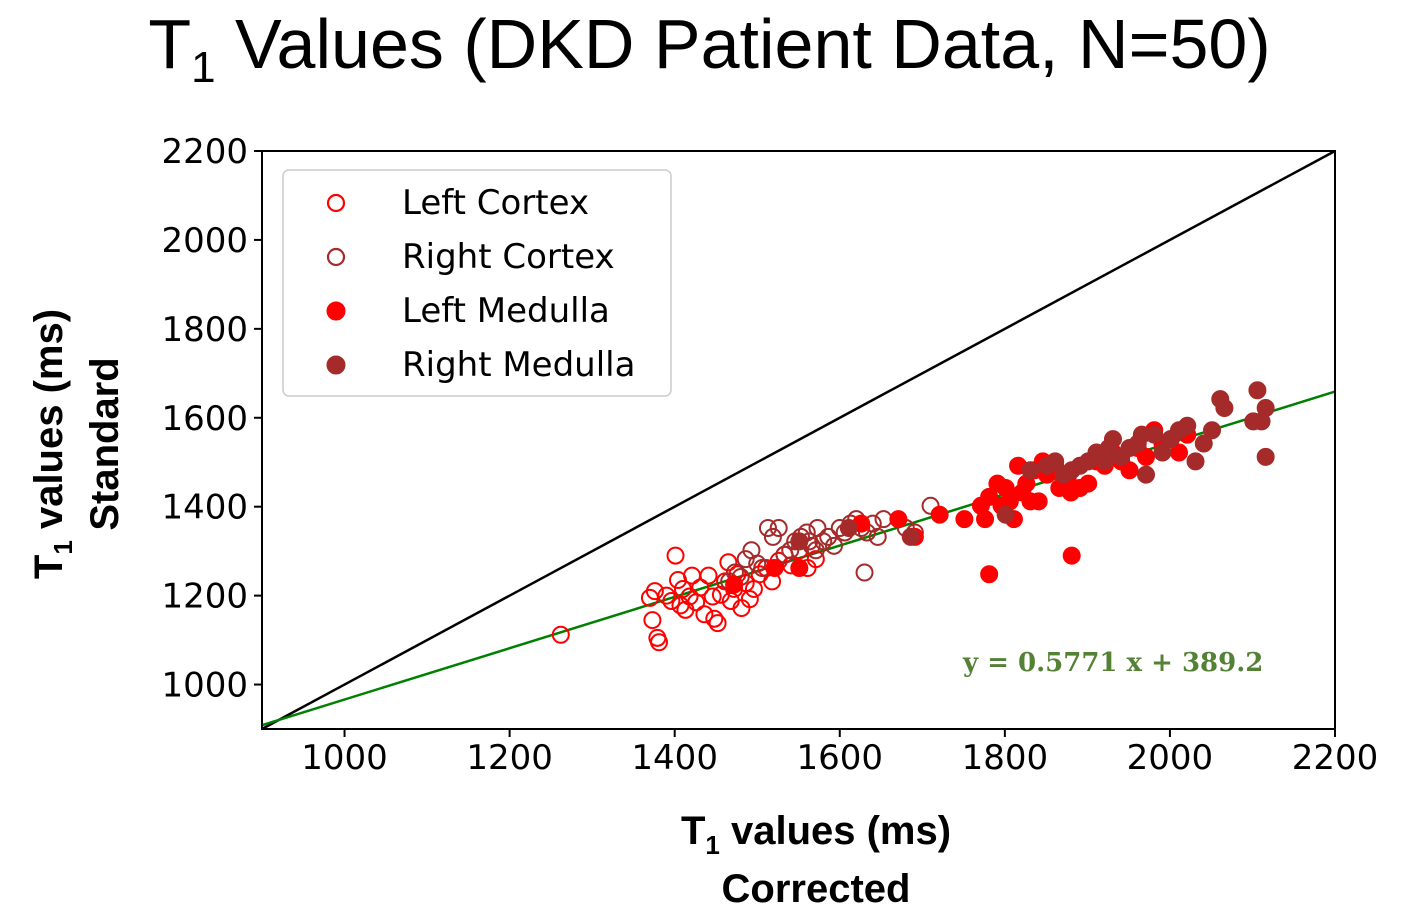 Image resolution: width=1419 pixels, height=917 pixels. I want to click on y-axis-title-line2: Standard, so click(105, 443).